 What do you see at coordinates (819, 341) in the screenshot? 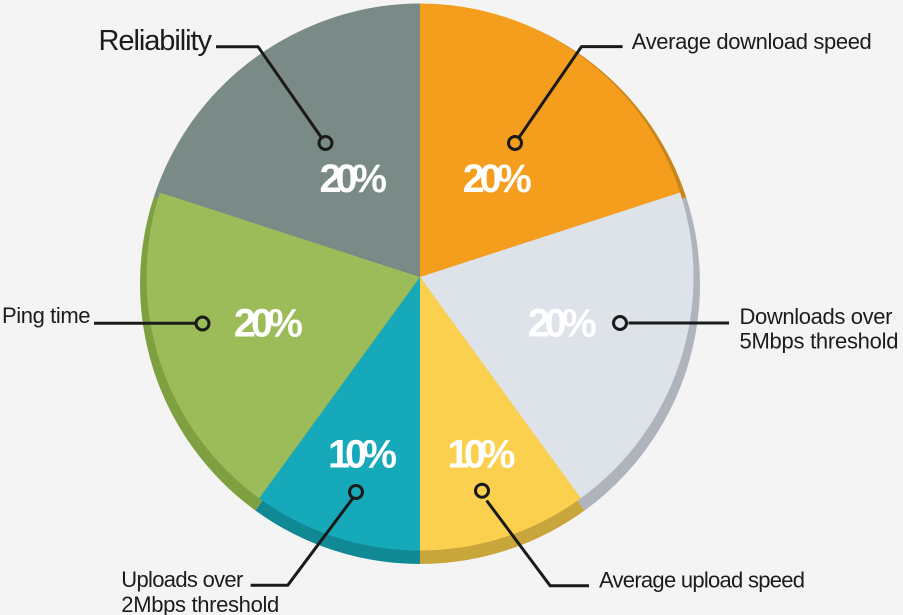
I see `svg-text: 5Mbps threshold` at bounding box center [819, 341].